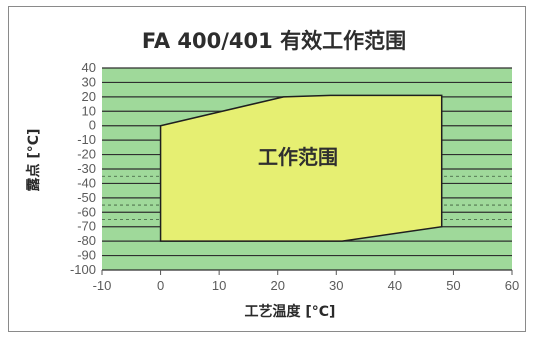  What do you see at coordinates (92, 125) in the screenshot?
I see `y-tick-label: 0` at bounding box center [92, 125].